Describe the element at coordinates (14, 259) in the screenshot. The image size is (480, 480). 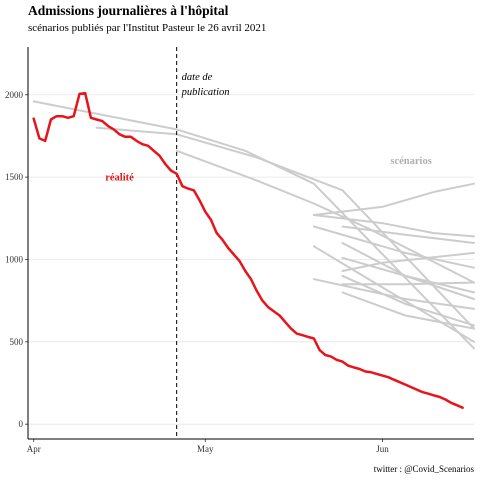
I see `y-tick-label: 1000` at that location.